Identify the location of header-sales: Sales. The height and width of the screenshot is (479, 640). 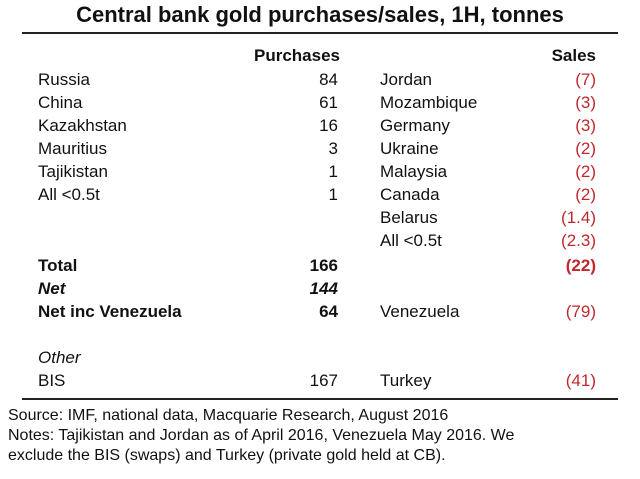
(573, 55).